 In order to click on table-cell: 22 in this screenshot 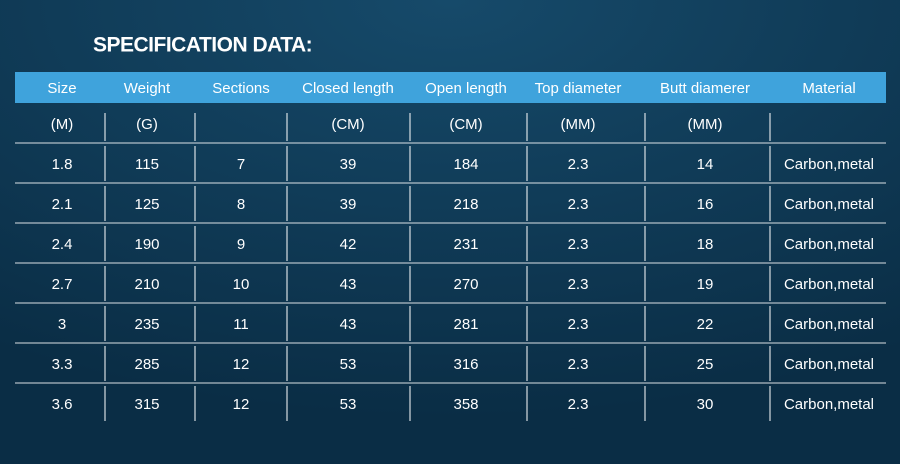, I will do `click(705, 324)`.